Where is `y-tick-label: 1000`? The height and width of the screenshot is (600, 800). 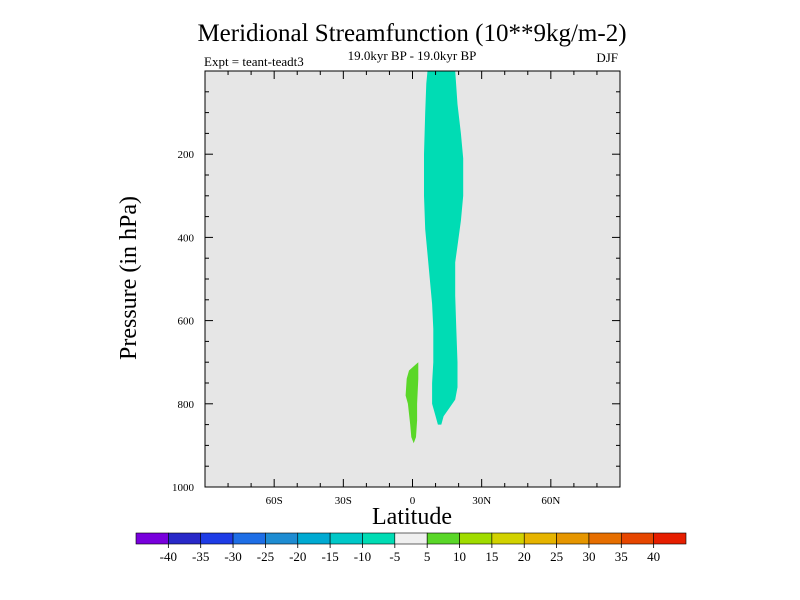
y-tick-label: 1000 is located at coordinates (183, 488).